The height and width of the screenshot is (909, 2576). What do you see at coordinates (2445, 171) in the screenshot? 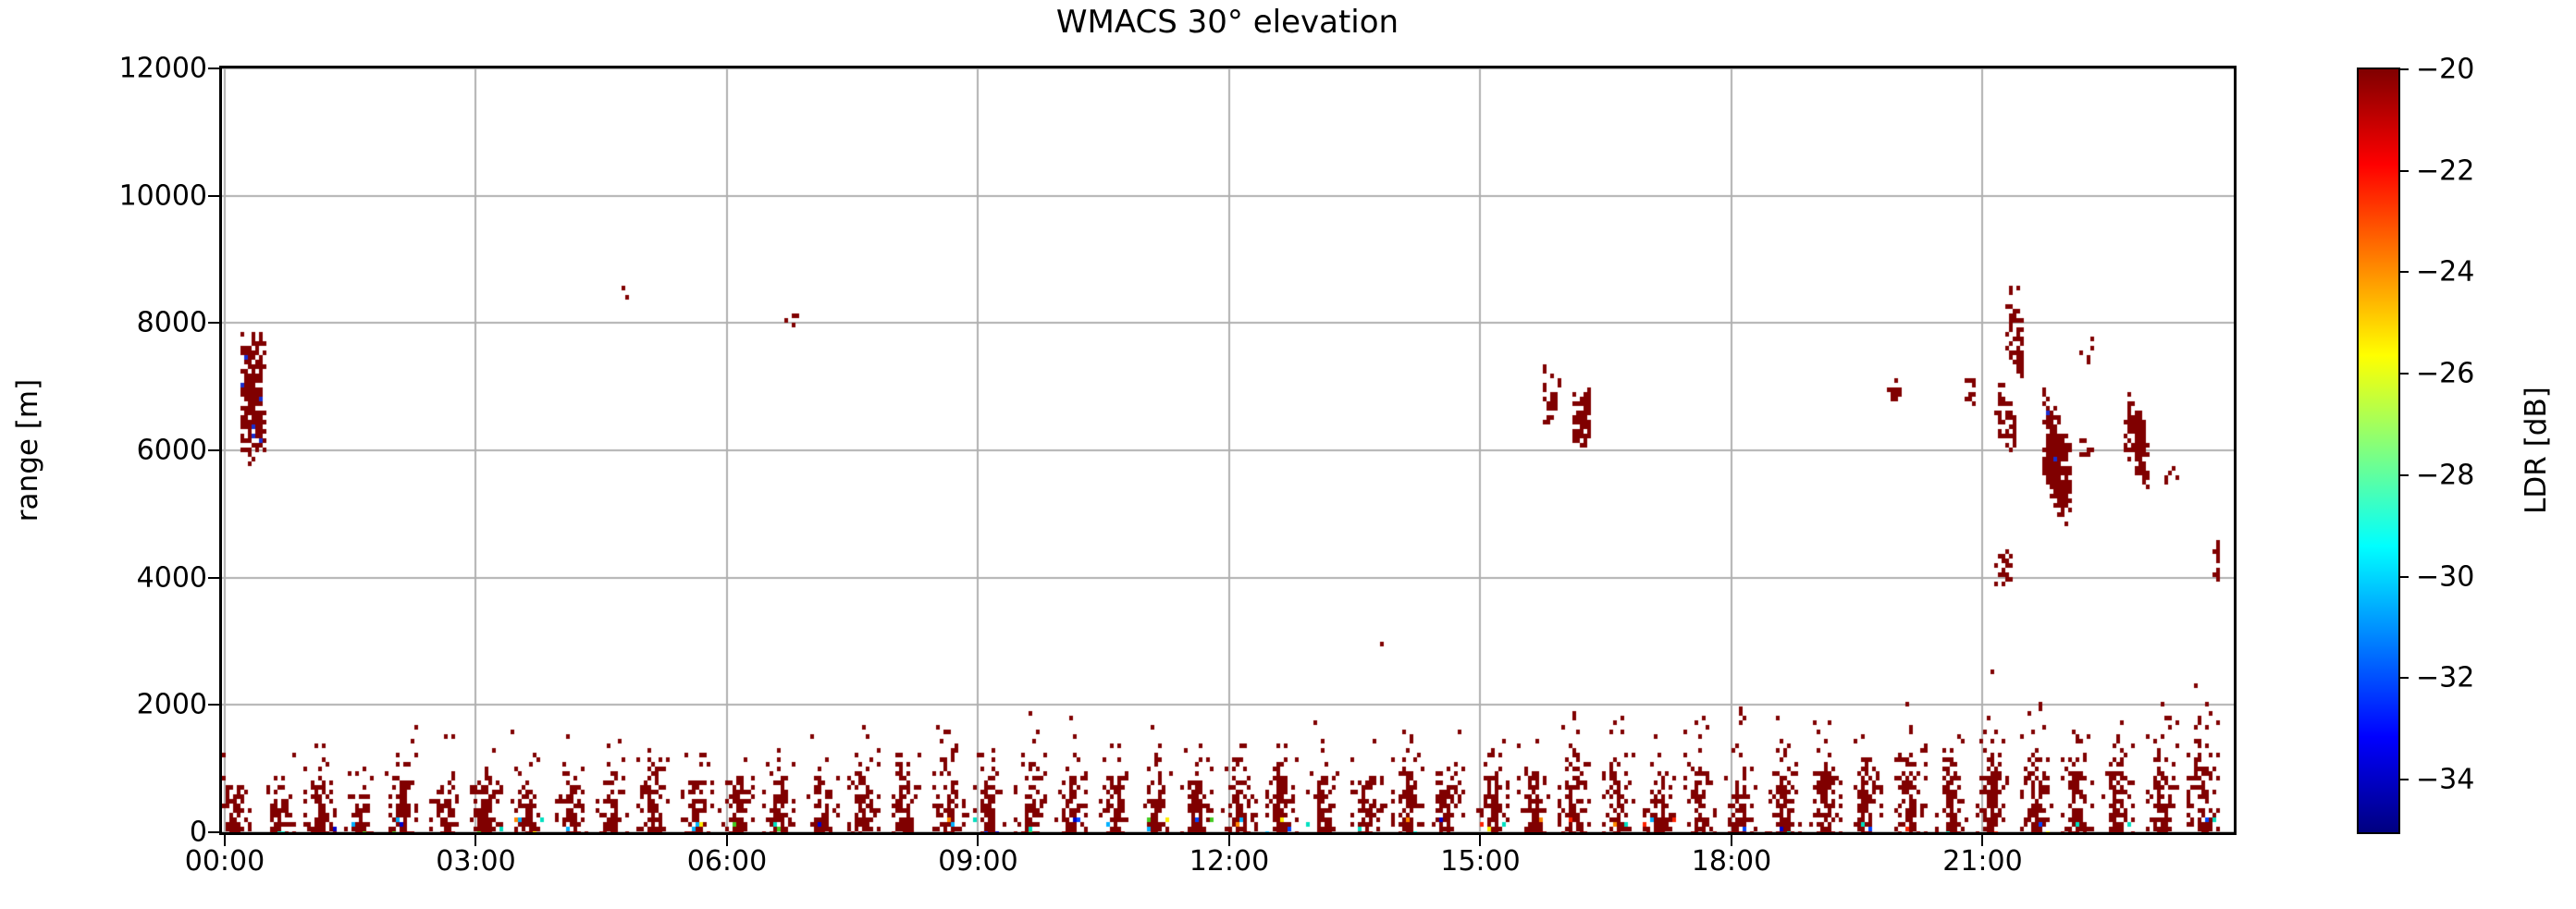
I see `colorbar-tick-label: −22` at bounding box center [2445, 171].